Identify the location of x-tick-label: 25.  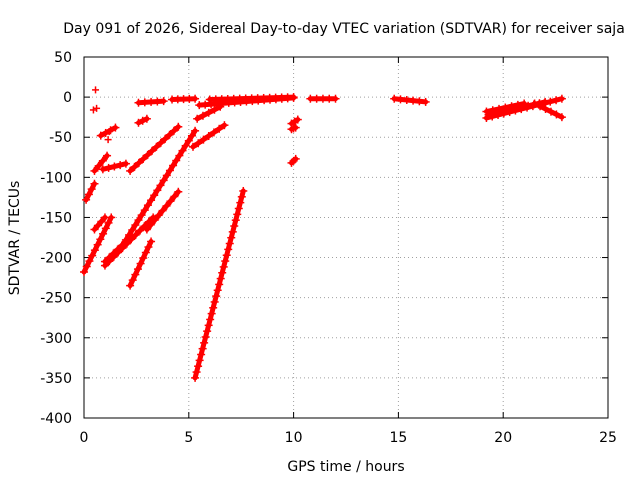
(608, 438).